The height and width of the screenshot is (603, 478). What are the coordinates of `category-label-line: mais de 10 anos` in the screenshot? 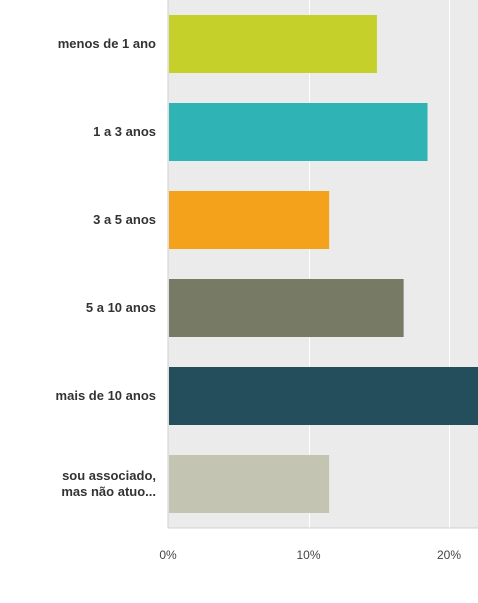 It's located at (106, 395).